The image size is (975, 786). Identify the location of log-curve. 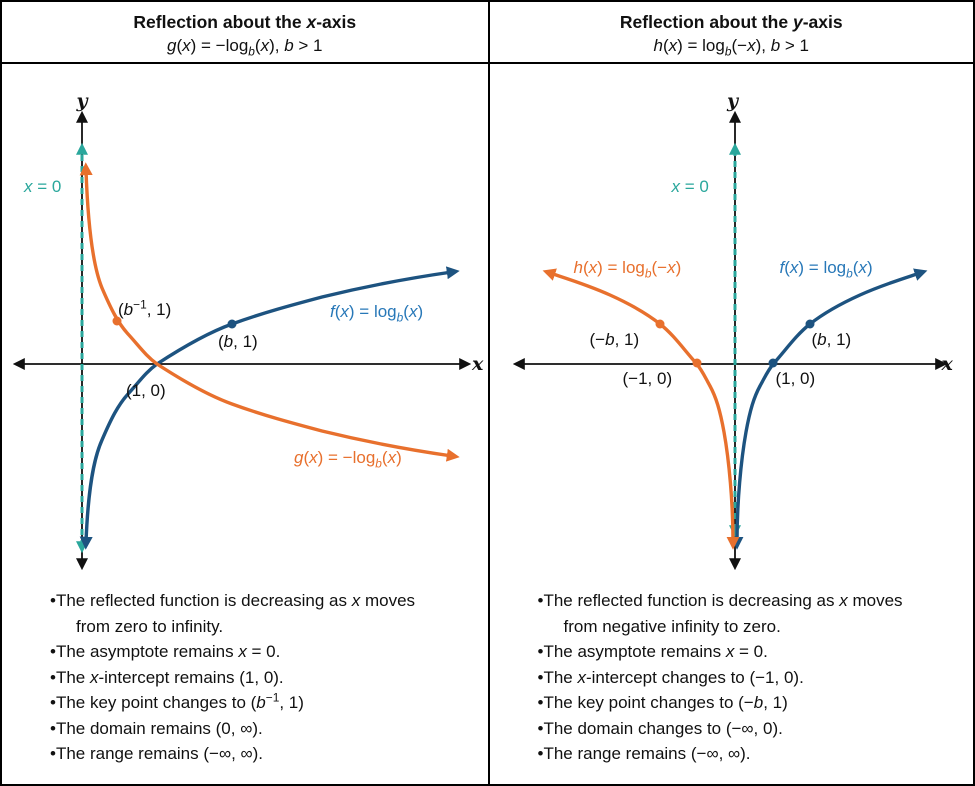
(828, 409).